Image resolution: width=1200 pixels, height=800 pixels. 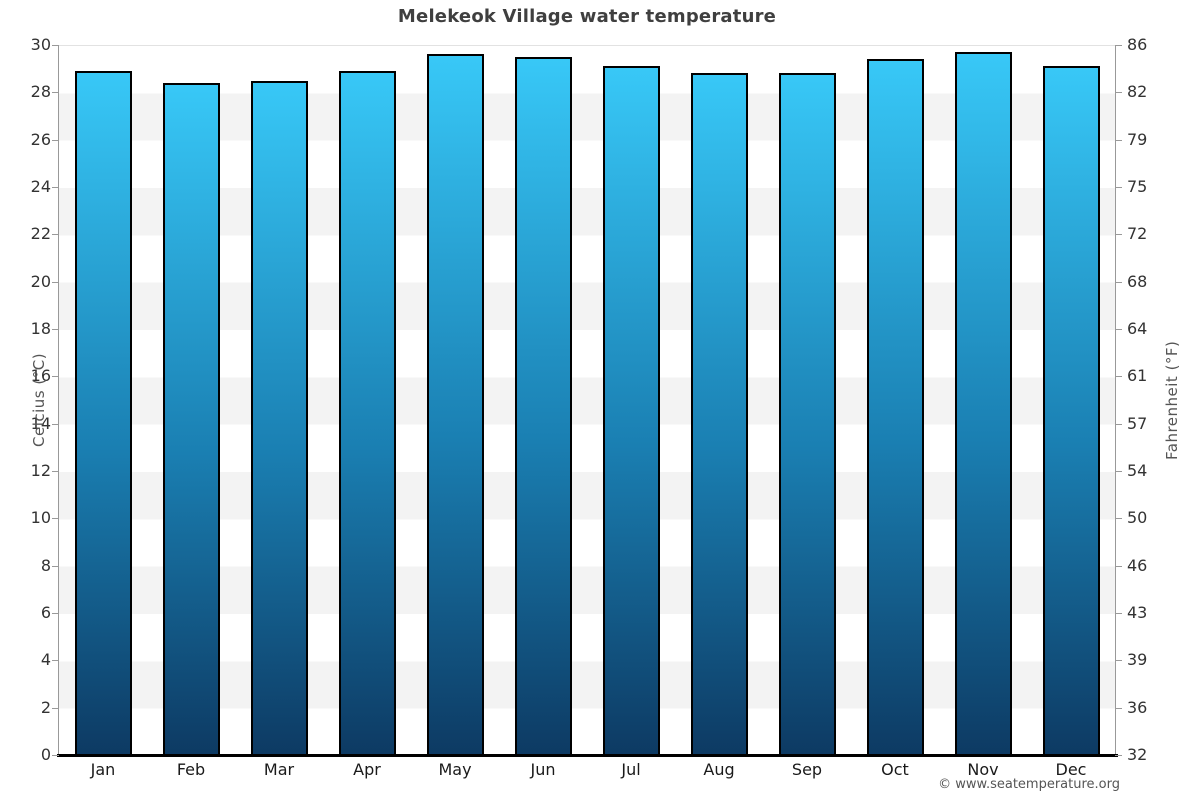 I want to click on y-tick-celsius-2: 2, so click(x=45, y=707).